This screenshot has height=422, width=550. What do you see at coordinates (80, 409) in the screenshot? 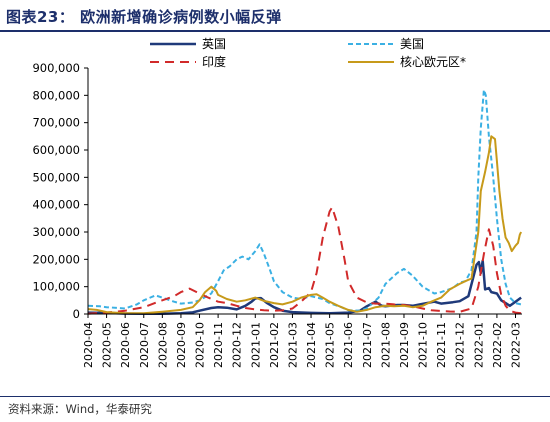
I see `source-note: 资料来源：Wind，华泰研究` at bounding box center [80, 409].